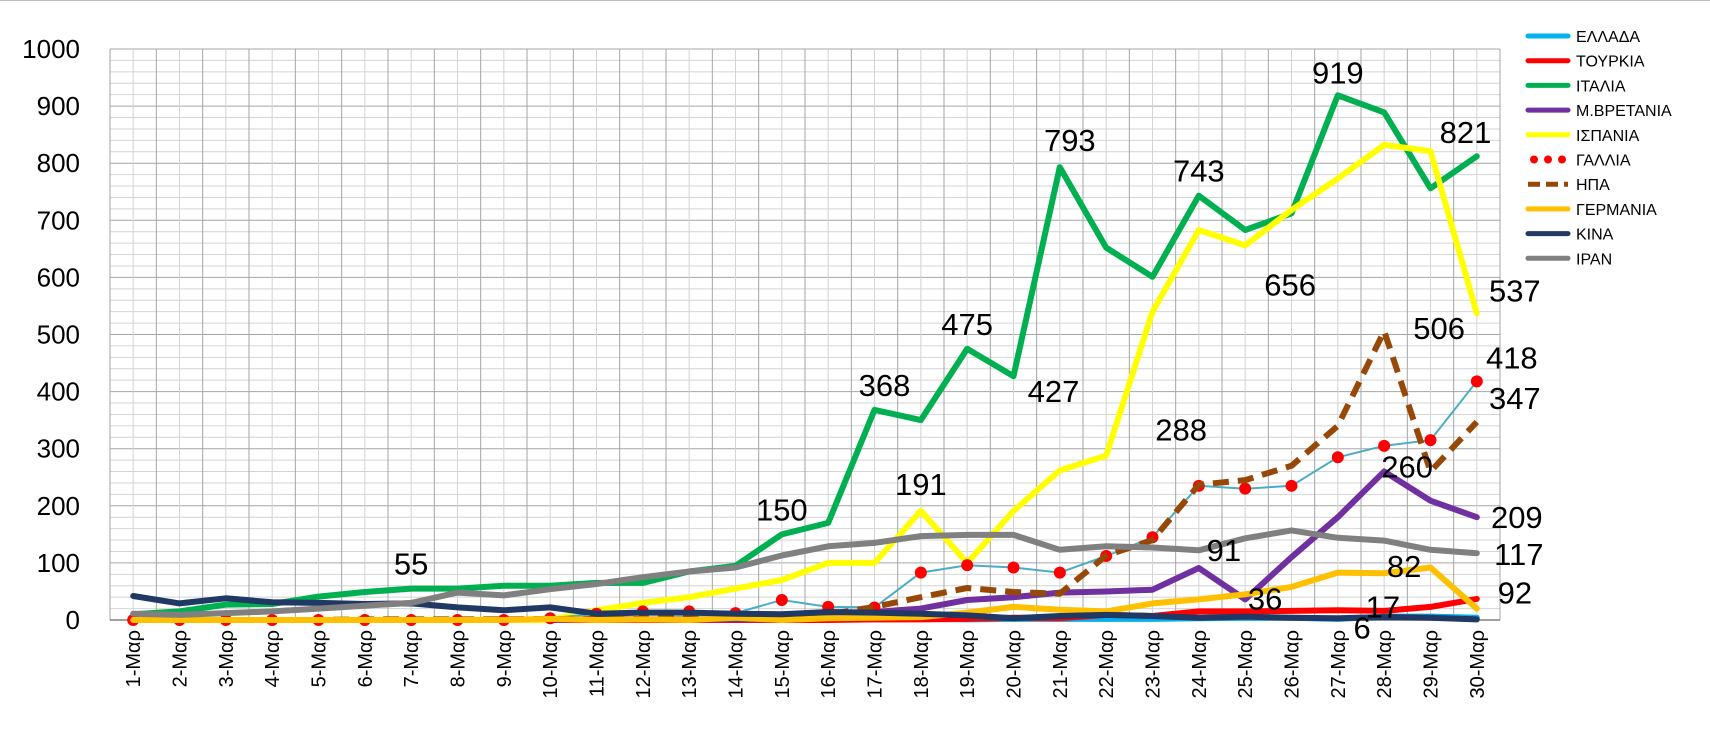  What do you see at coordinates (783, 664) in the screenshot?
I see `x-tick-label: 15-Μαρ` at bounding box center [783, 664].